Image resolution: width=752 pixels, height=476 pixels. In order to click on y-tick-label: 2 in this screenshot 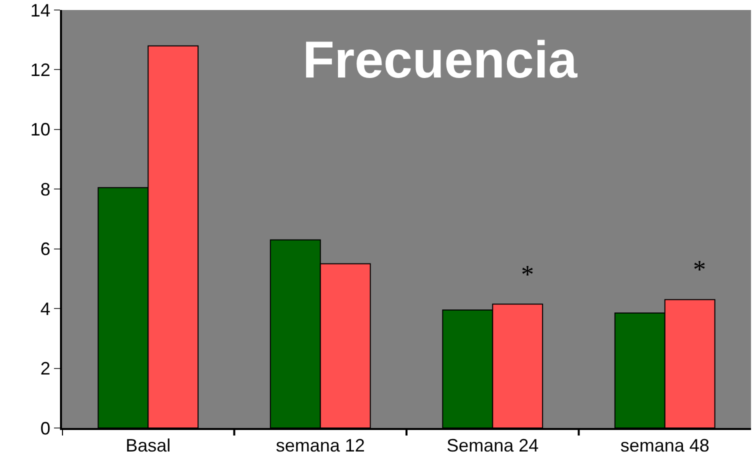, I will do `click(45, 368)`.